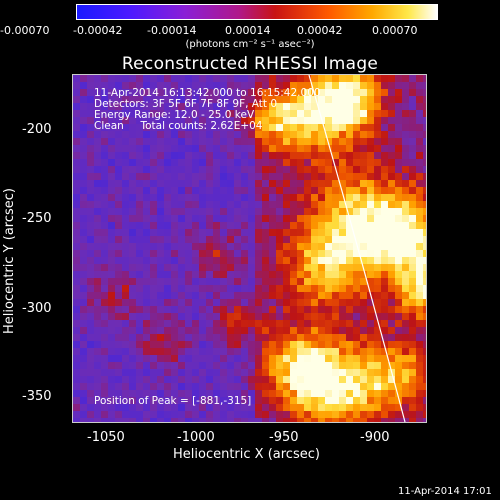 The image size is (500, 500). What do you see at coordinates (186, 104) in the screenshot?
I see `info-detectors: Detectors: 3F 5F 6F 7F 8F 9F, Att 0` at bounding box center [186, 104].